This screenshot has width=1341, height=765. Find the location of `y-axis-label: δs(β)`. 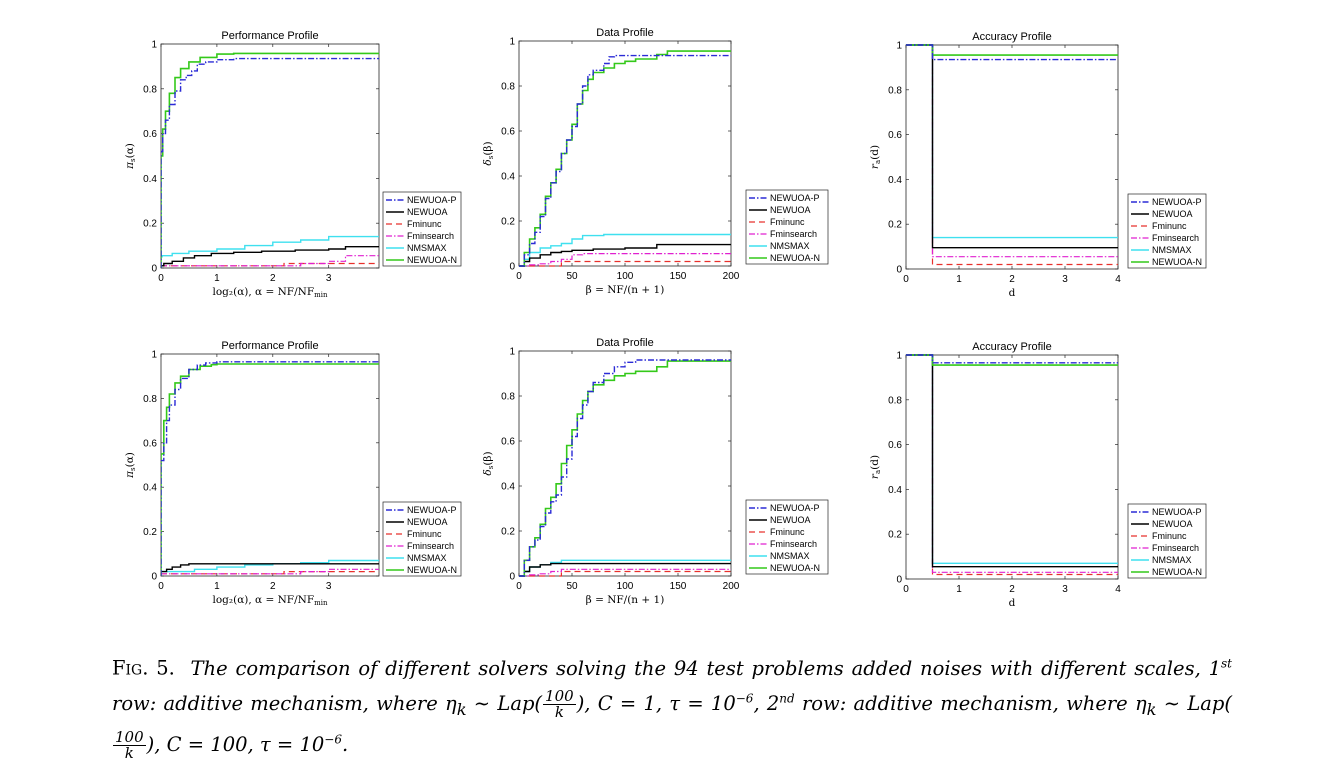

y-axis-label: δs(β) is located at coordinates (488, 153).